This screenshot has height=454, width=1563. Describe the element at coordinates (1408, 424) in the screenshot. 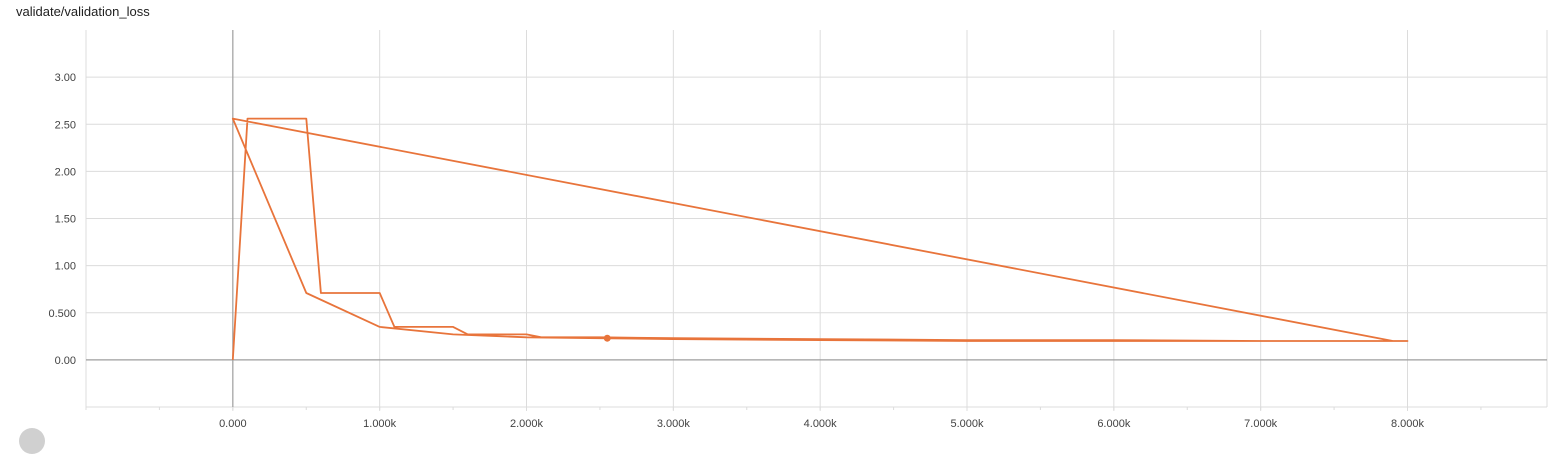

I see `x-tick-label: 8.000k` at that location.